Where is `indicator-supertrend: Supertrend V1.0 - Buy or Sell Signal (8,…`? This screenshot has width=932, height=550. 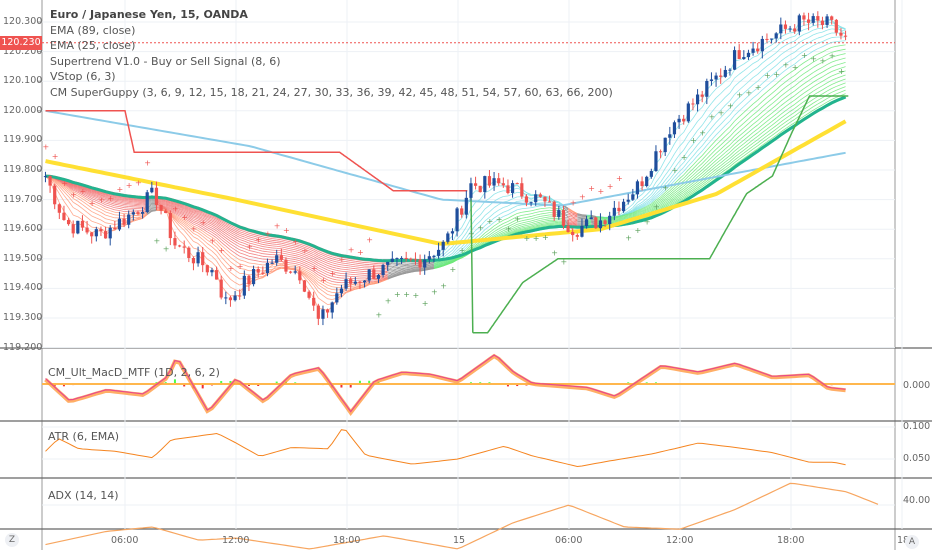 indicator-supertrend: Supertrend V1.0 - Buy or Sell Signal (8,… is located at coordinates (165, 61).